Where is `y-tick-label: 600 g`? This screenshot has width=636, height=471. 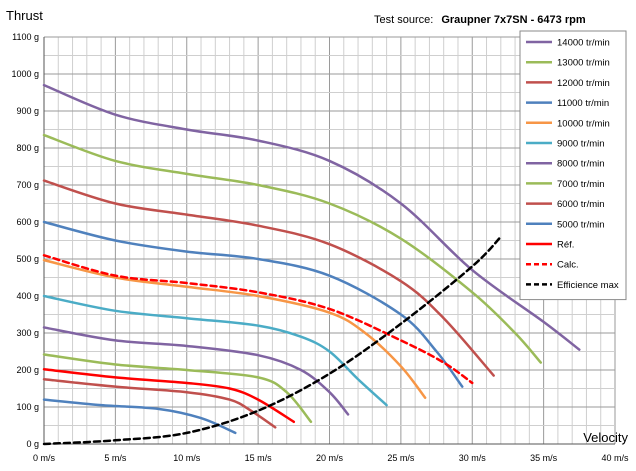
y-tick-label: 600 g is located at coordinates (27, 222).